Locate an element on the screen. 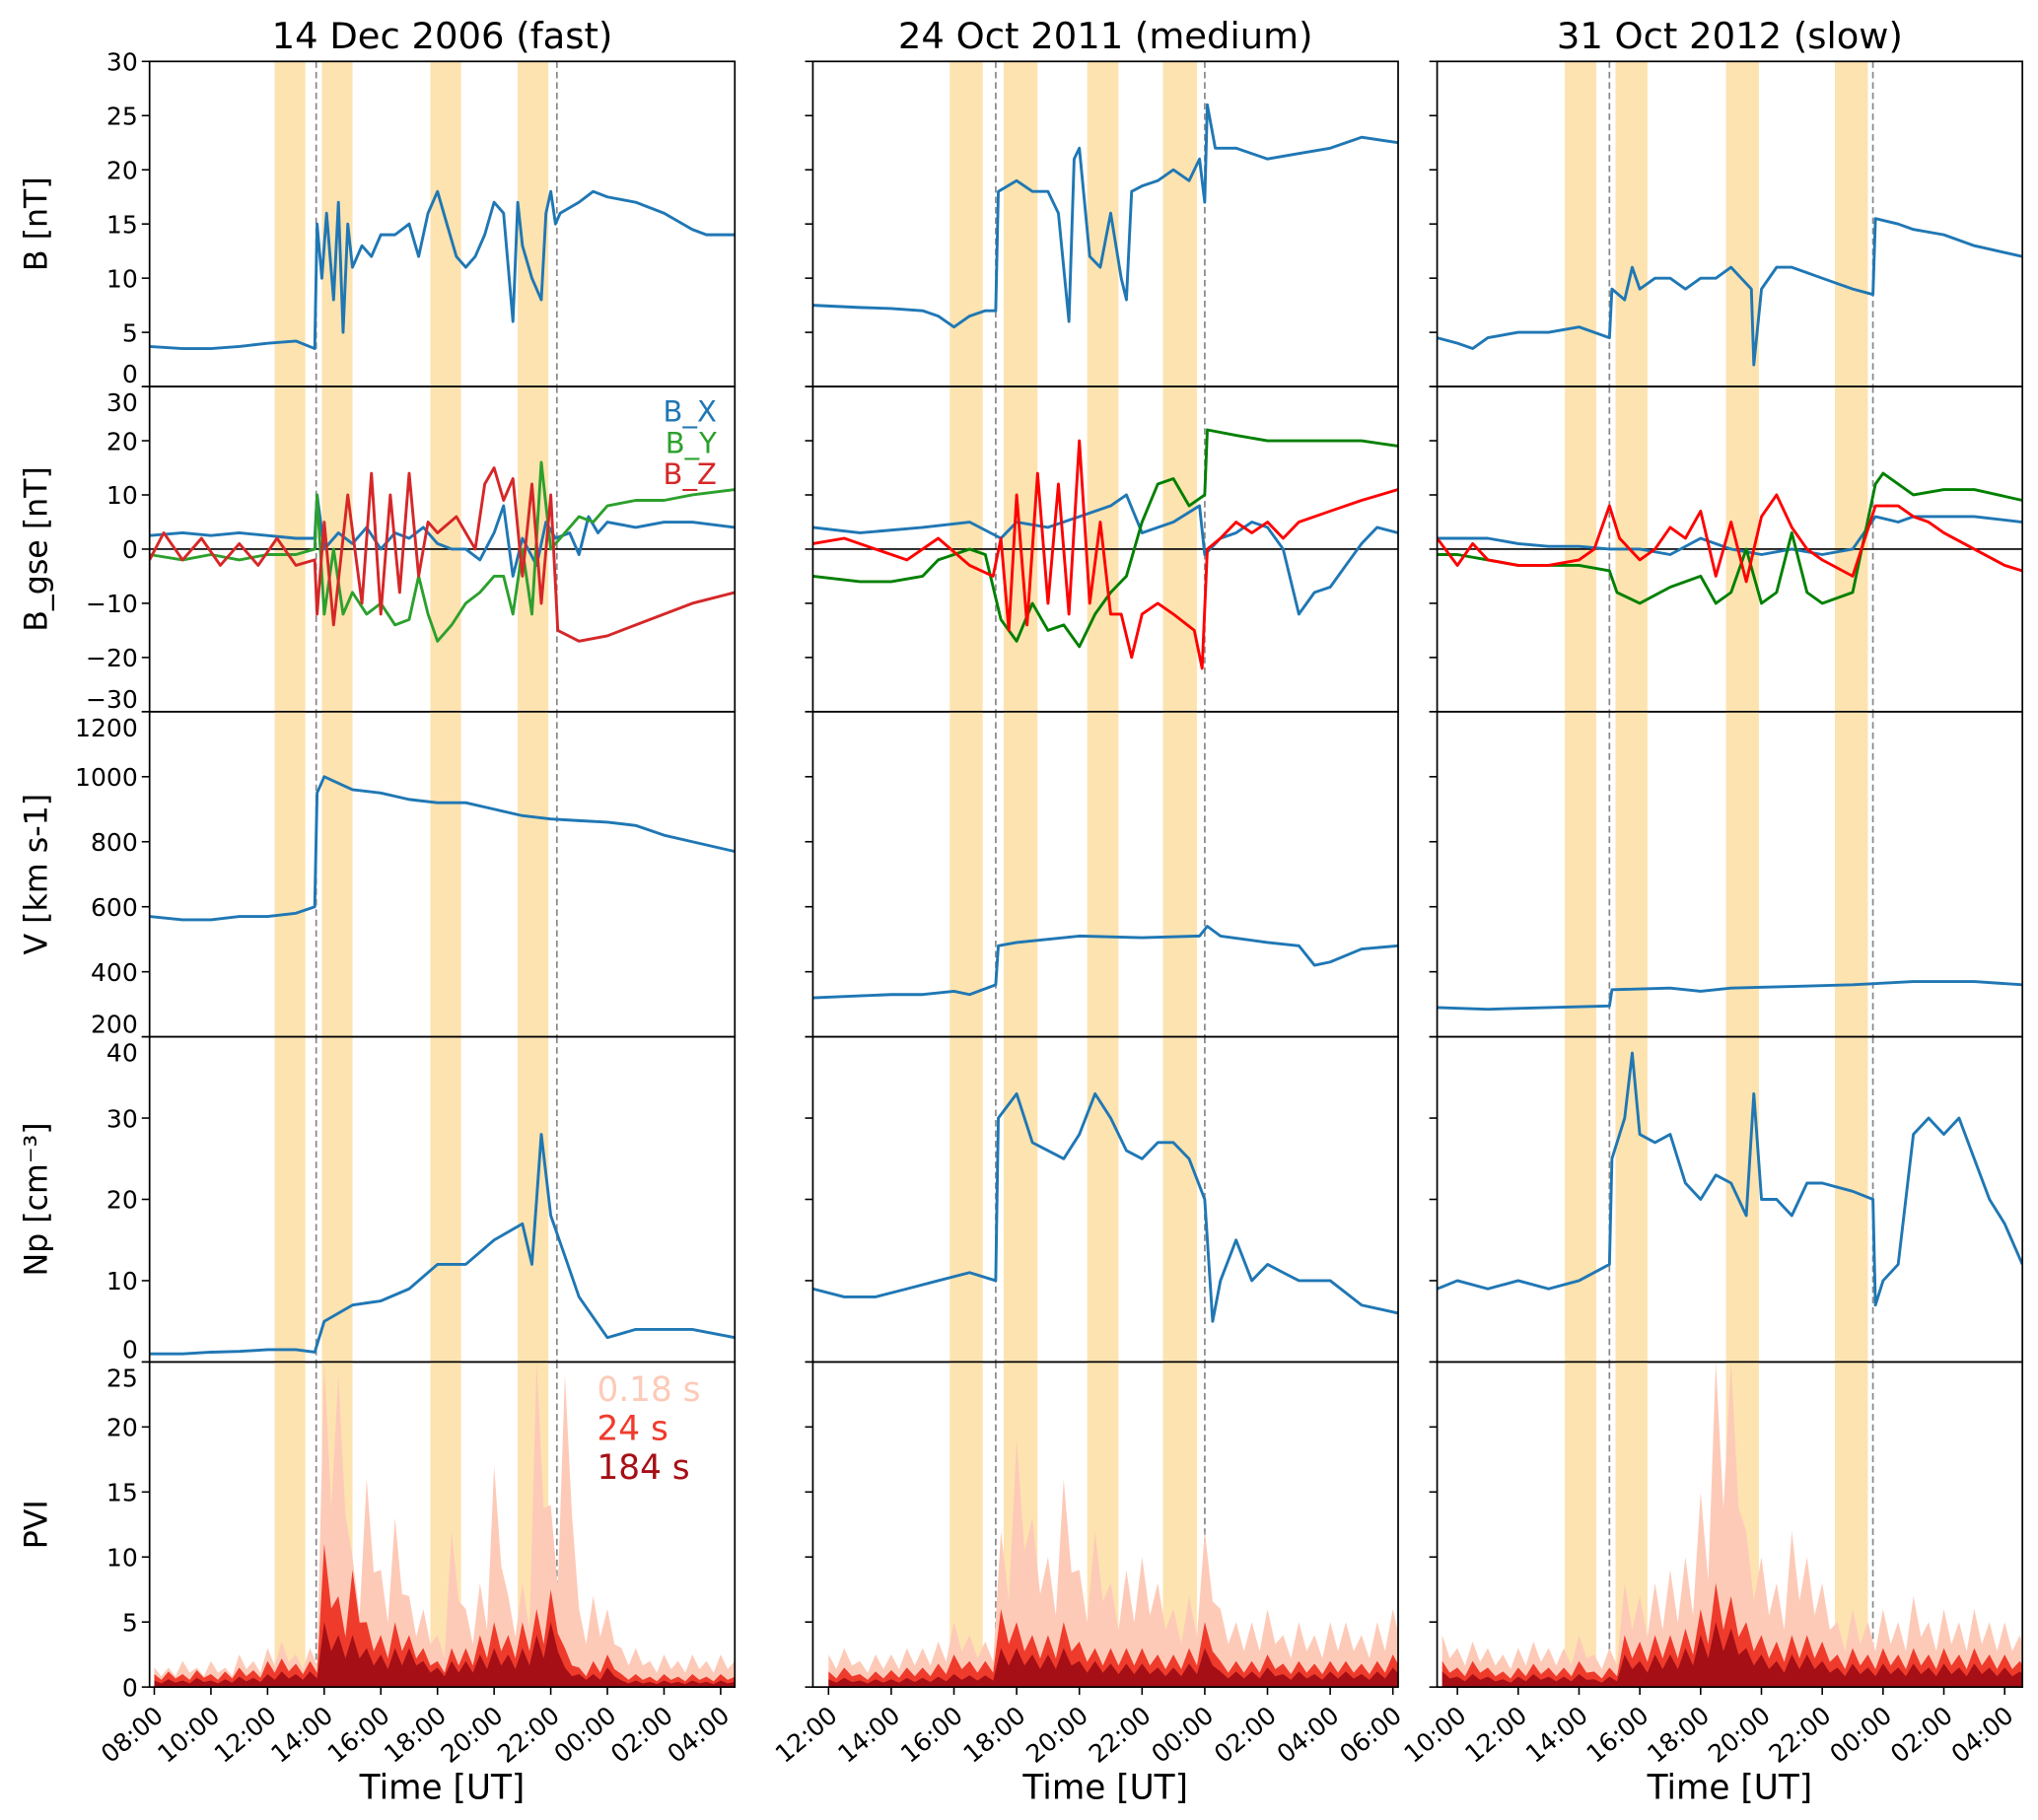 Image resolution: width=2038 pixels, height=1820 pixels. y-tick-label: −20 is located at coordinates (112, 658).